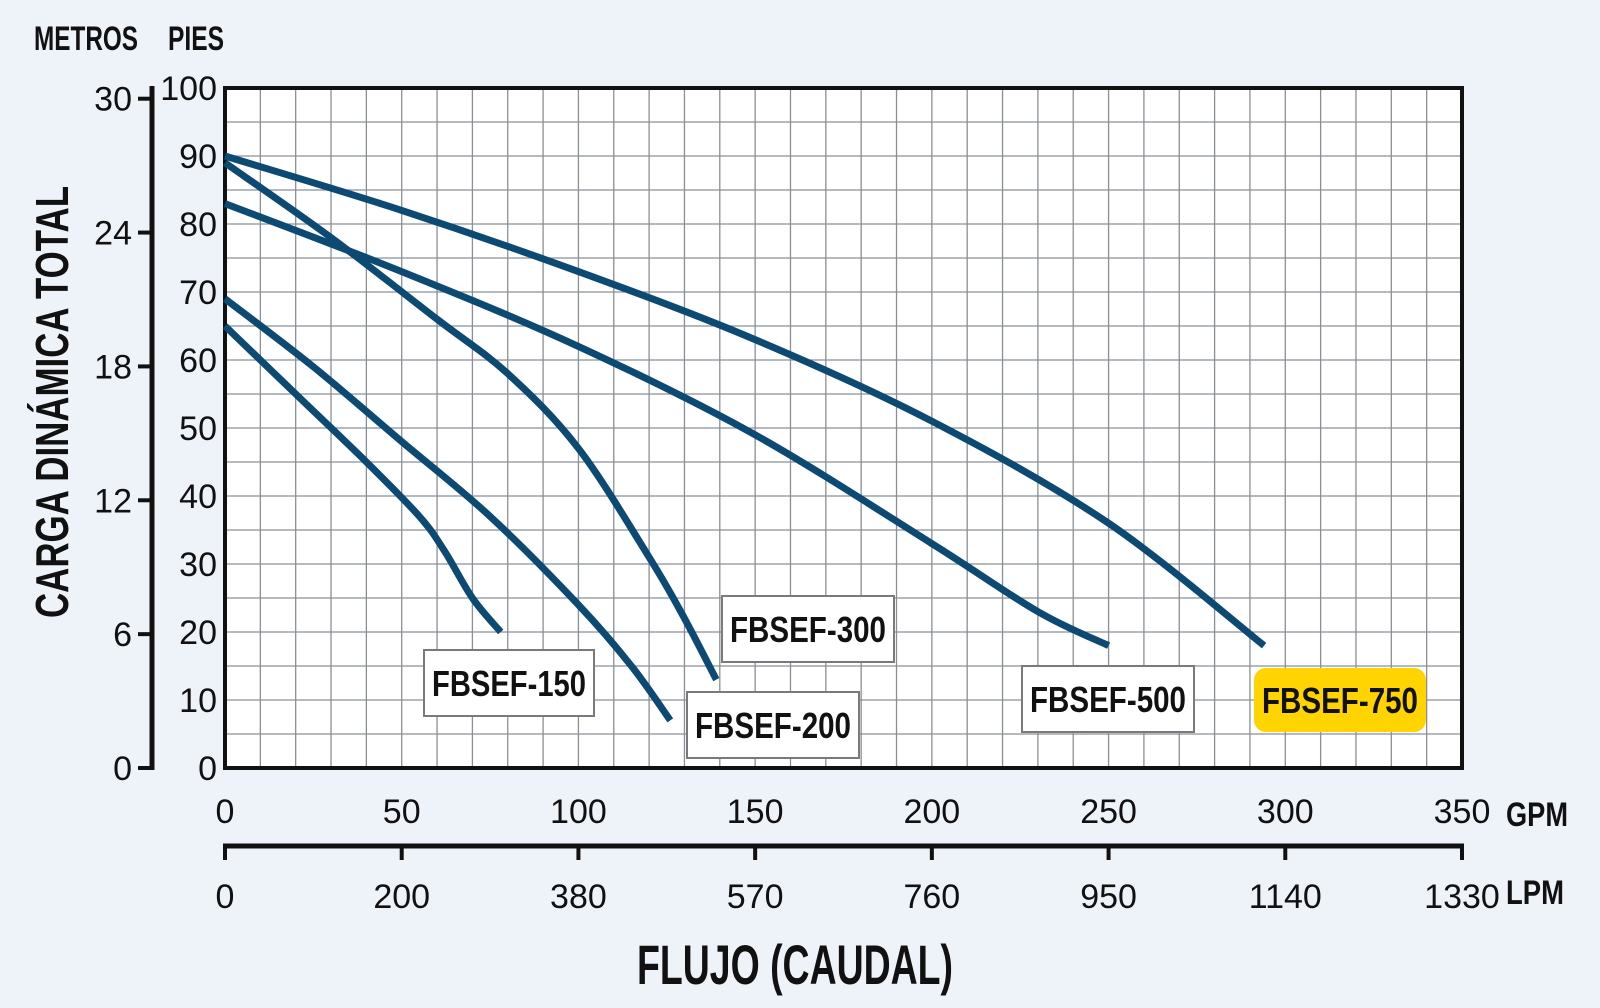  I want to click on label-fbsef-300: FBSEF-300, so click(808, 629).